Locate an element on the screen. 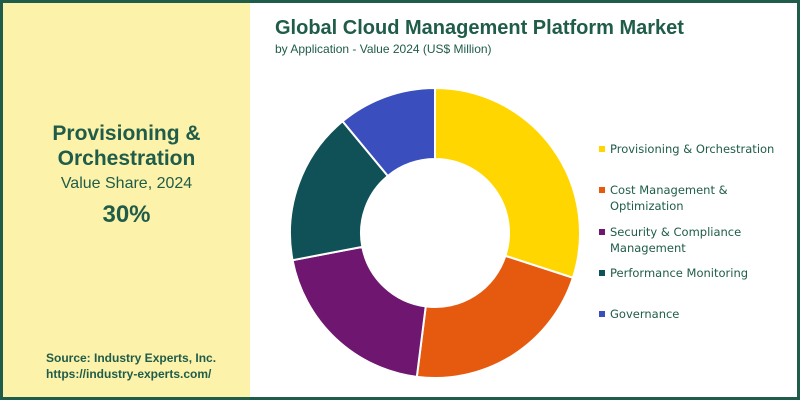 This screenshot has width=800, height=400. legend-label: Security & Compliance Management is located at coordinates (700, 240).